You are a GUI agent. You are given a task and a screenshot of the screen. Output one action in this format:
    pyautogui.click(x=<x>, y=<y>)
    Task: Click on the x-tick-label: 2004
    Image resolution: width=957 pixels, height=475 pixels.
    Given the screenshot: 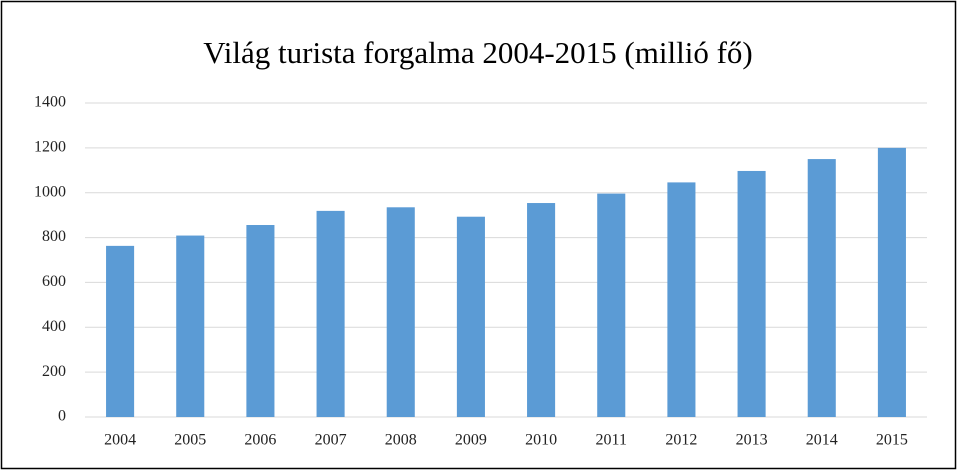 What is the action you would take?
    pyautogui.click(x=120, y=440)
    